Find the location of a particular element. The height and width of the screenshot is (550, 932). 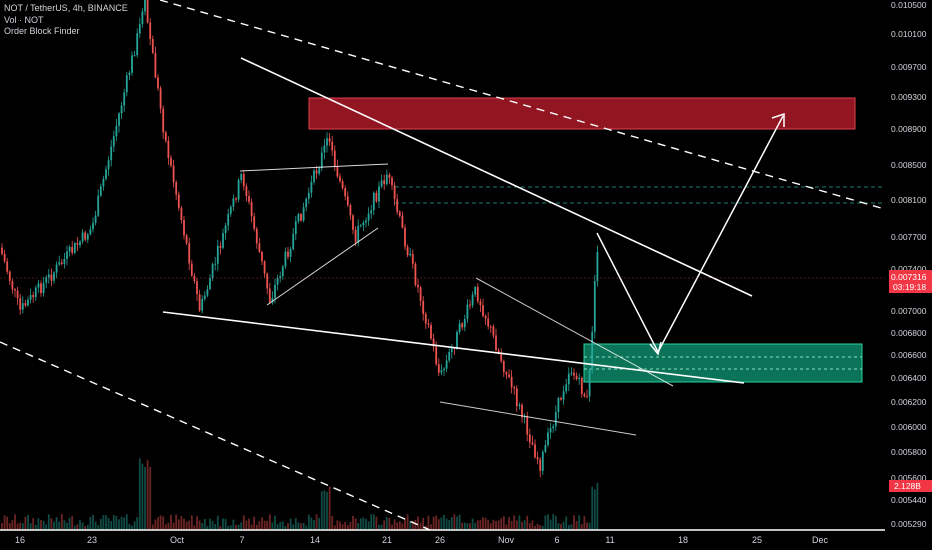

price-tick-label: 0.005600 is located at coordinates (909, 478).